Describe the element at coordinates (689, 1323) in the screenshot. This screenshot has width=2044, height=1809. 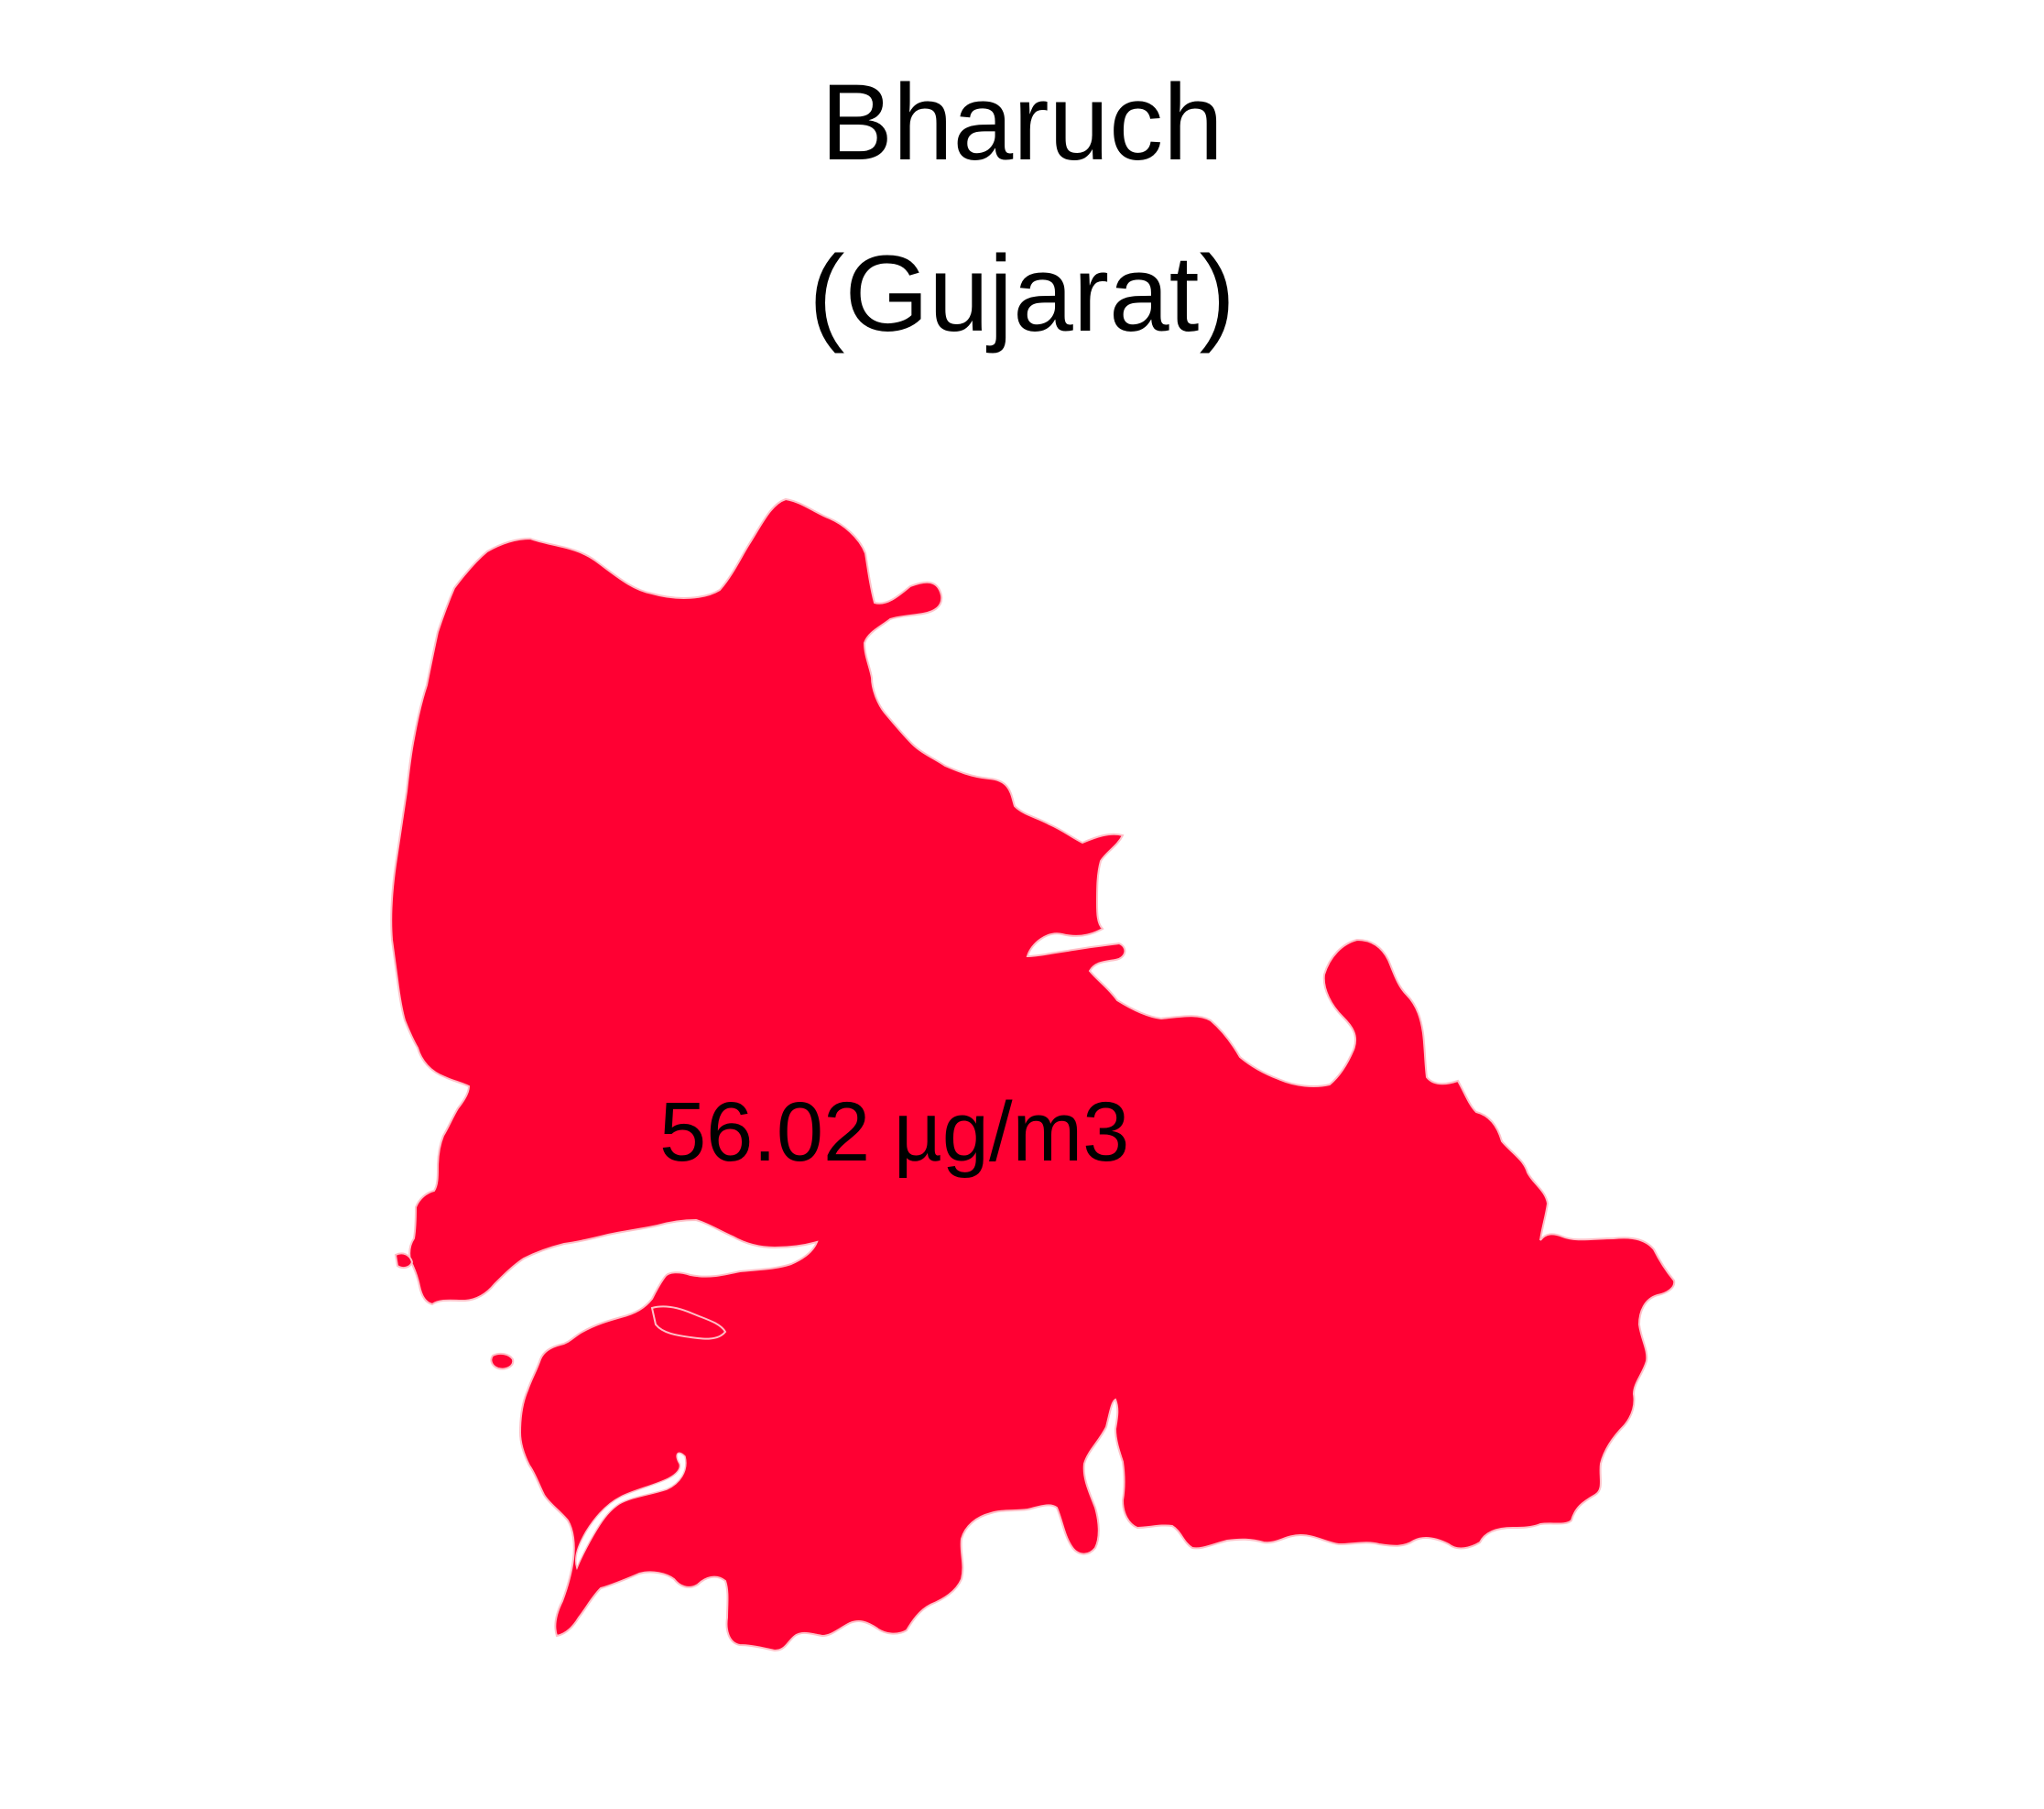
I see `island-fragment` at that location.